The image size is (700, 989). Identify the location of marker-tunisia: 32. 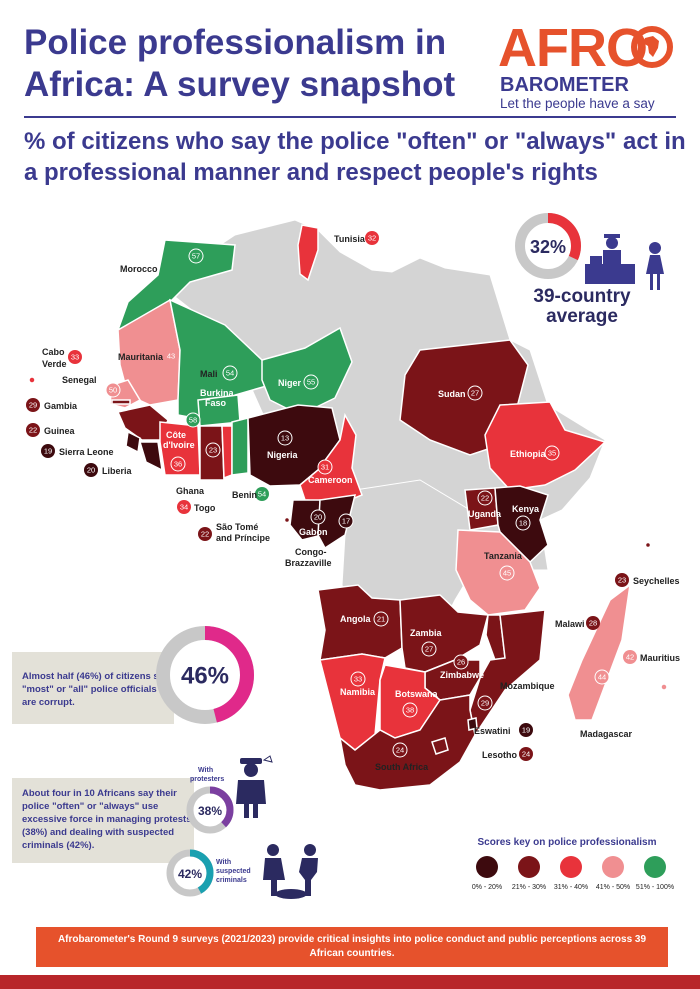
(372, 238).